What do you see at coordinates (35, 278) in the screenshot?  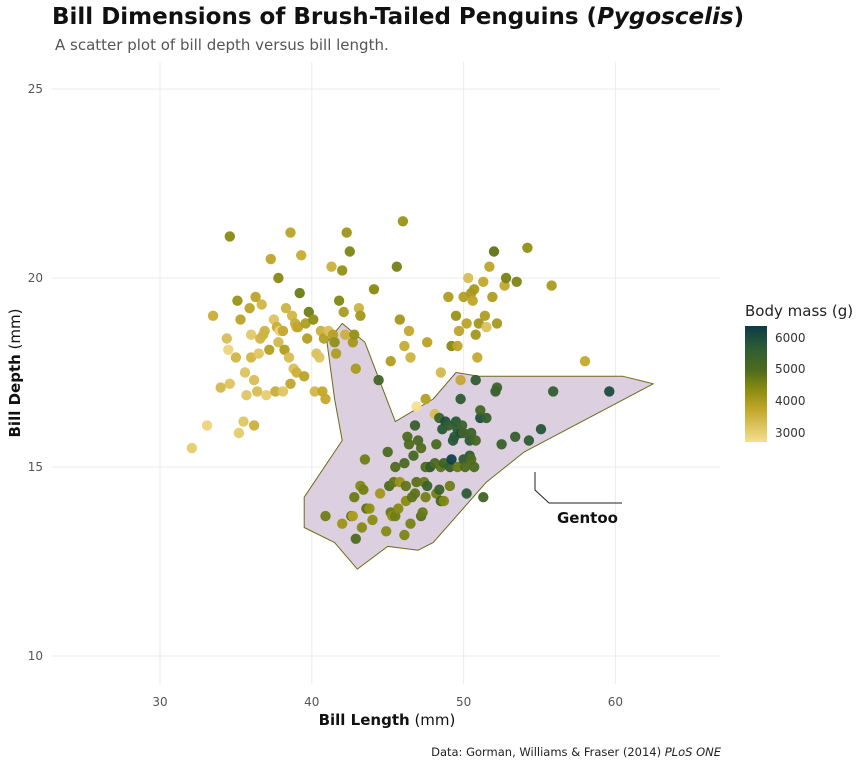 I see `y-tick-label: 20` at bounding box center [35, 278].